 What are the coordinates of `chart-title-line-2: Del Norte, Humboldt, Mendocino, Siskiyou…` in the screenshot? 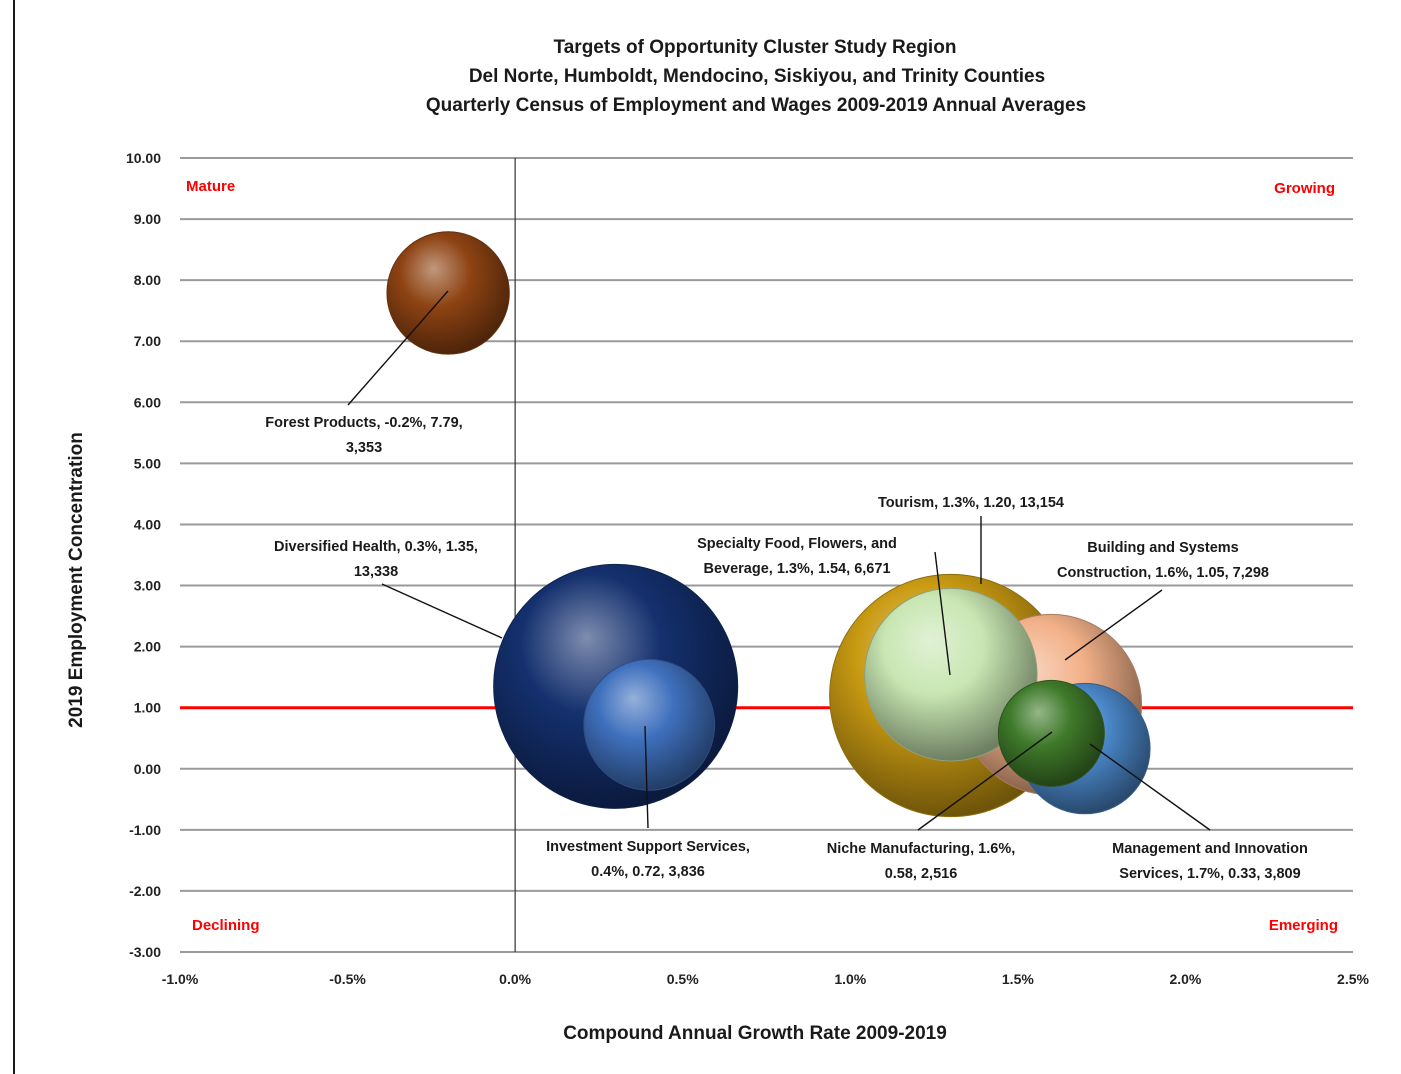 It's located at (757, 76).